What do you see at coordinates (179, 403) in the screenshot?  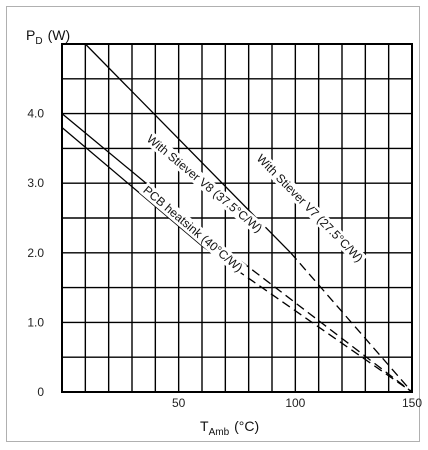 I see `x-tick-label: 50` at bounding box center [179, 403].